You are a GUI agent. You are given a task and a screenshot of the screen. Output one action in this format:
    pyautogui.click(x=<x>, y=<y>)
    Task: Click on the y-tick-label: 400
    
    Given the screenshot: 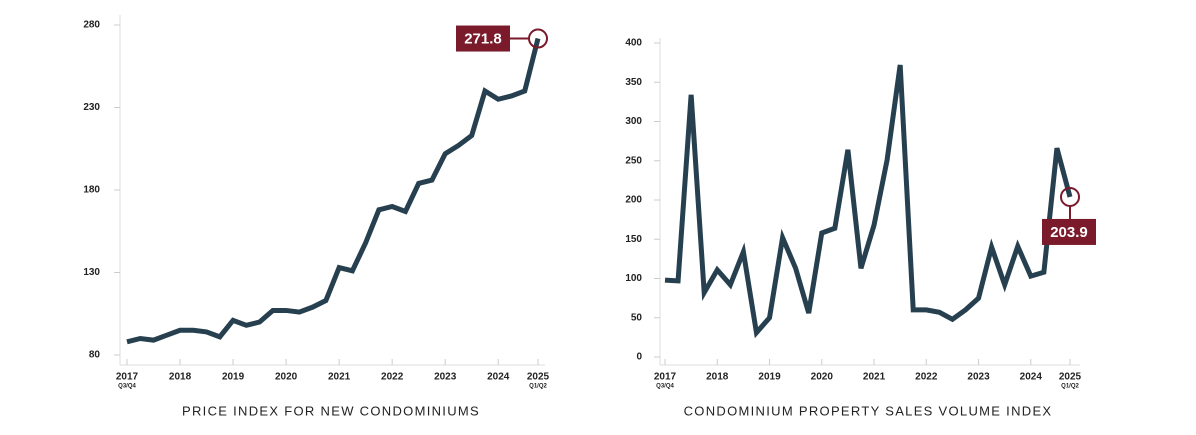 What is the action you would take?
    pyautogui.click(x=633, y=43)
    